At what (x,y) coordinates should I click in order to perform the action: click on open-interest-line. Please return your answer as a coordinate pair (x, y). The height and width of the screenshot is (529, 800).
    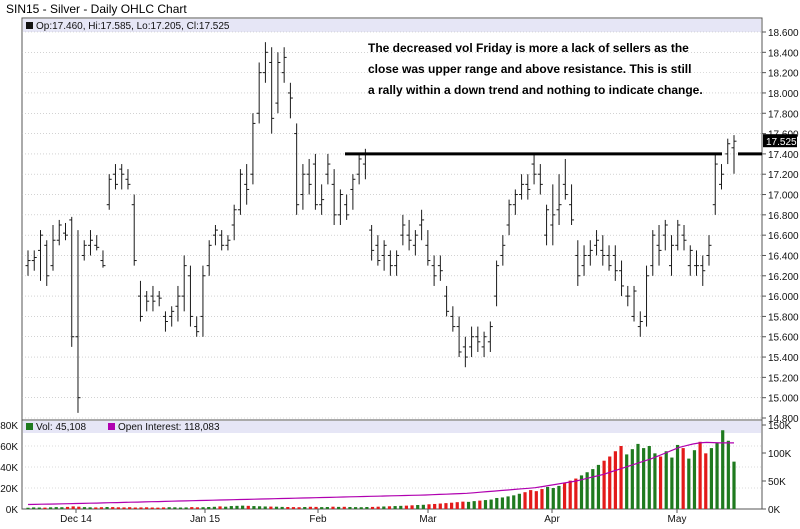
    Looking at the image, I should click on (381, 473).